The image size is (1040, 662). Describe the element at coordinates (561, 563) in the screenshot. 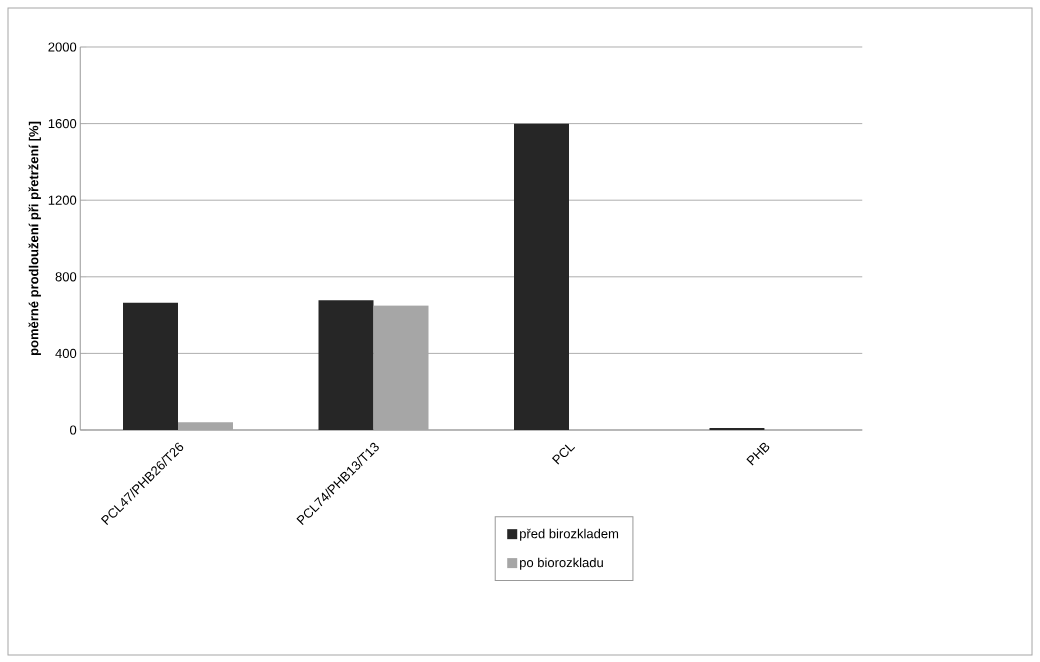

I see `legend-label: po biorozkladu` at that location.